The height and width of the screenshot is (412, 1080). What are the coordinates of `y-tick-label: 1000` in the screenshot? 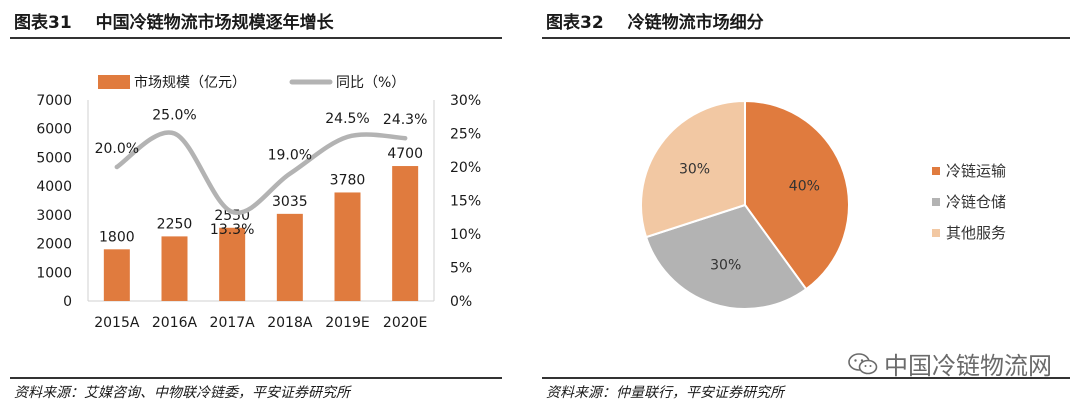 It's located at (54, 273).